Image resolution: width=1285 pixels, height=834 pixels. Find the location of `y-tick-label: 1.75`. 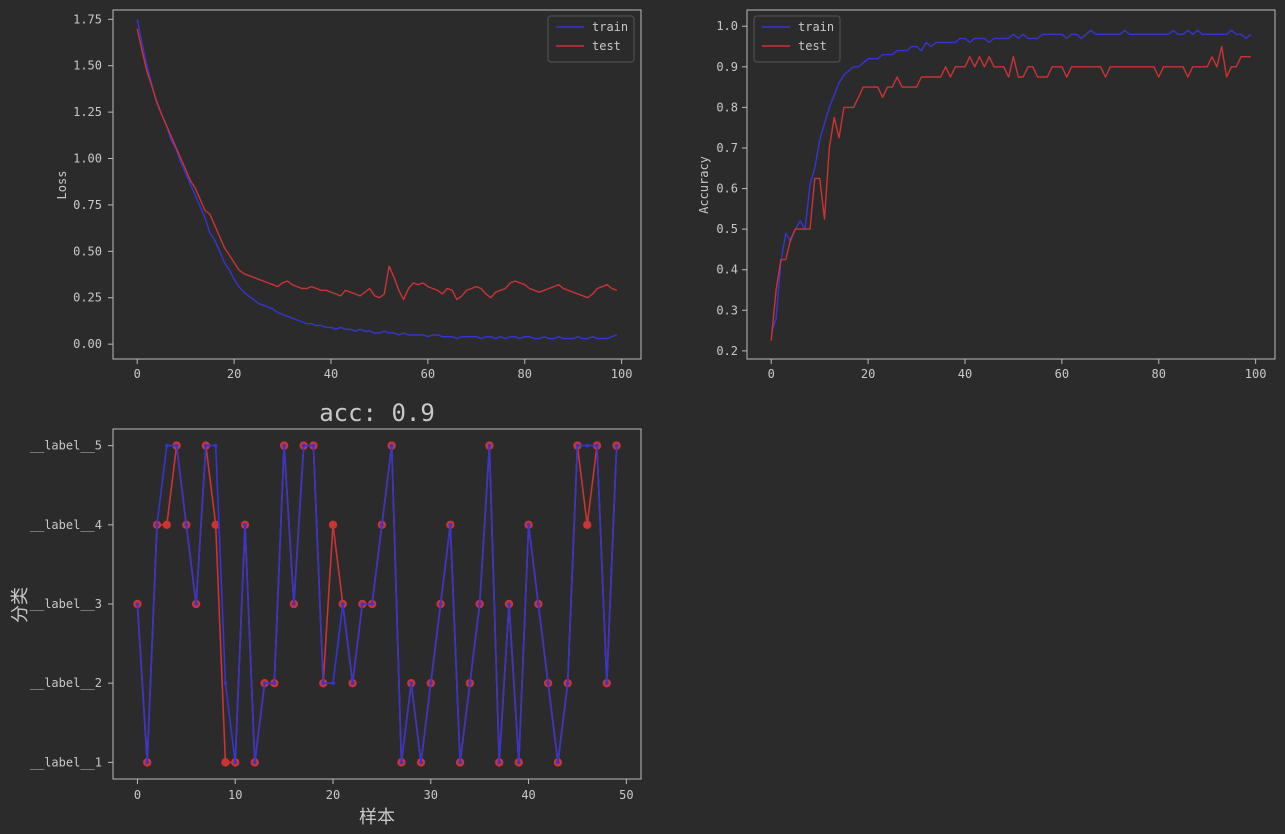

y-tick-label: 1.75 is located at coordinates (87, 19).